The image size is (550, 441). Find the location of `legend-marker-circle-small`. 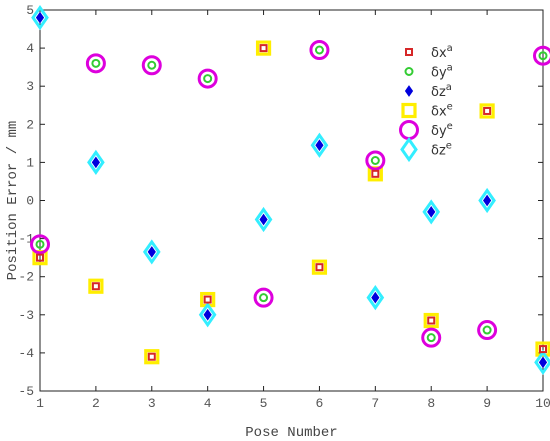

legend-marker-circle-small is located at coordinates (409, 71).